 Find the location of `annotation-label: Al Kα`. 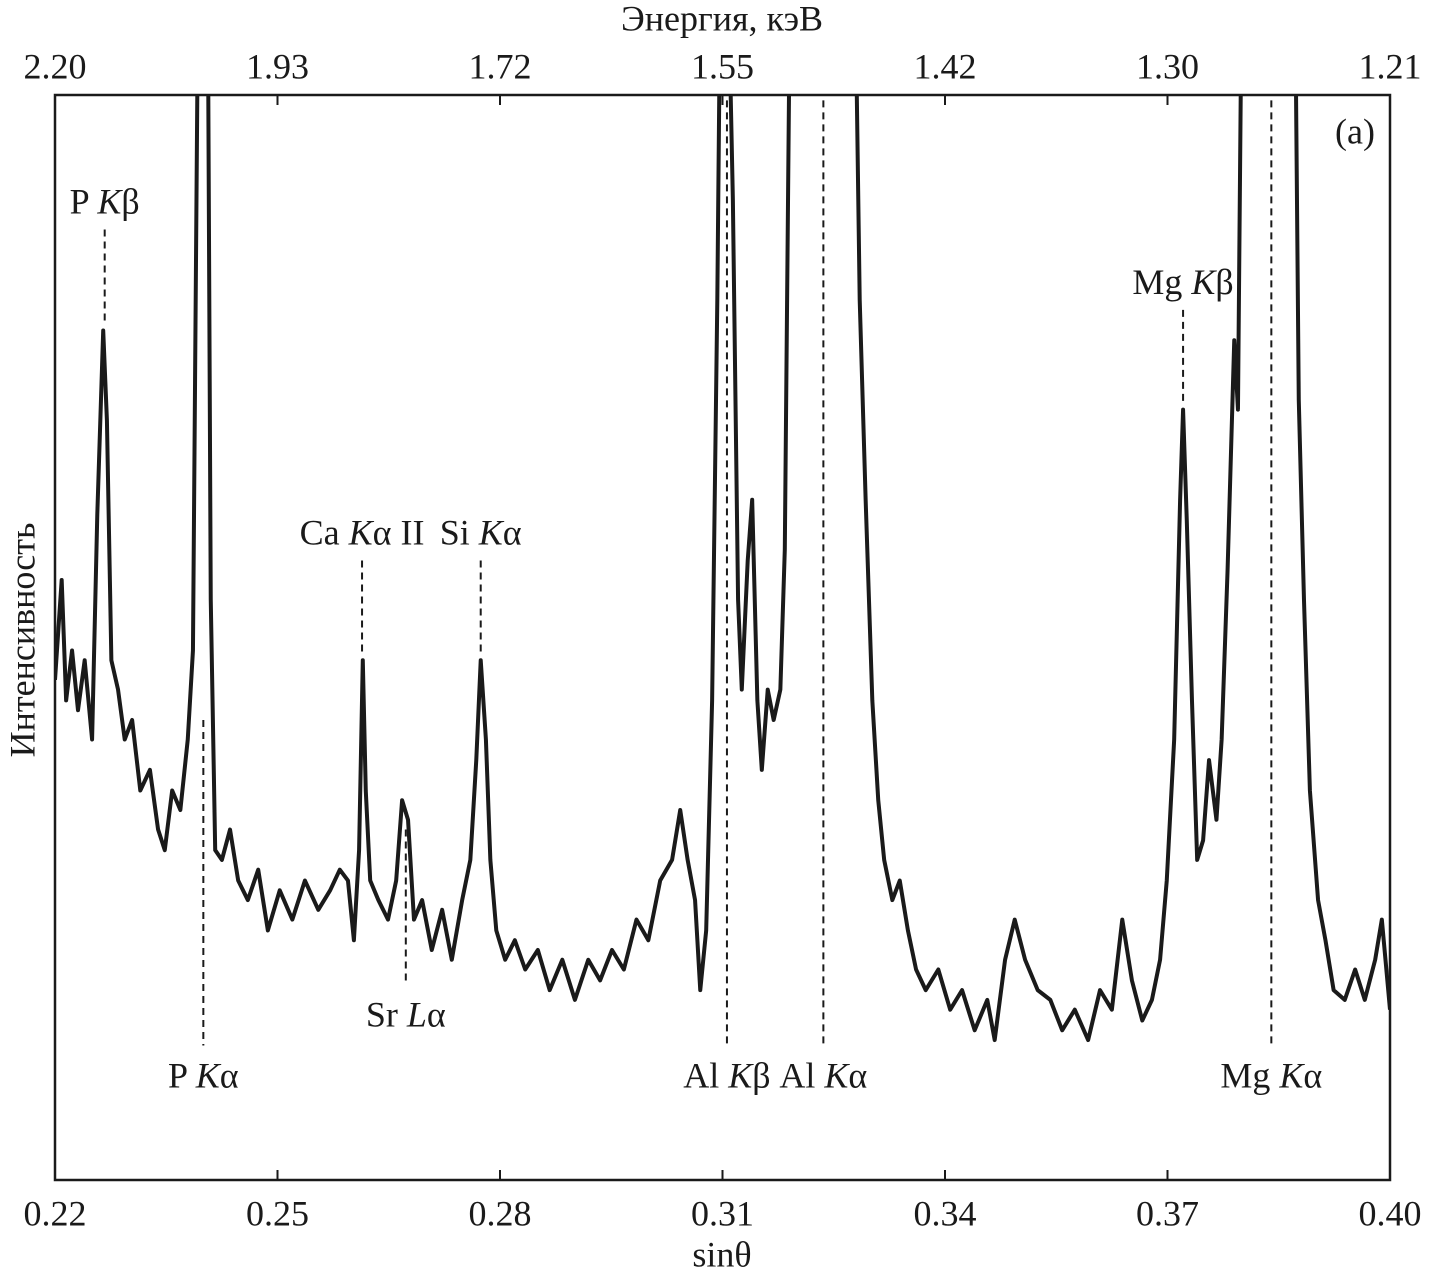

annotation-label: Al Kα is located at coordinates (823, 1076).